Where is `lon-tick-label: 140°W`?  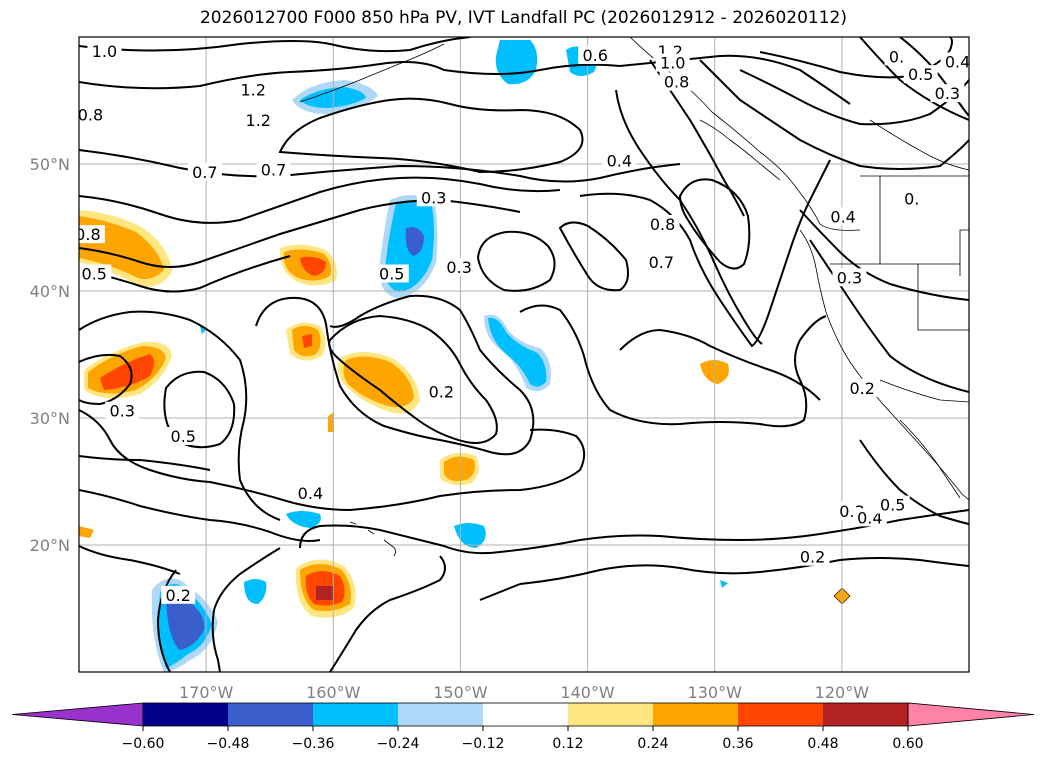
lon-tick-label: 140°W is located at coordinates (587, 692).